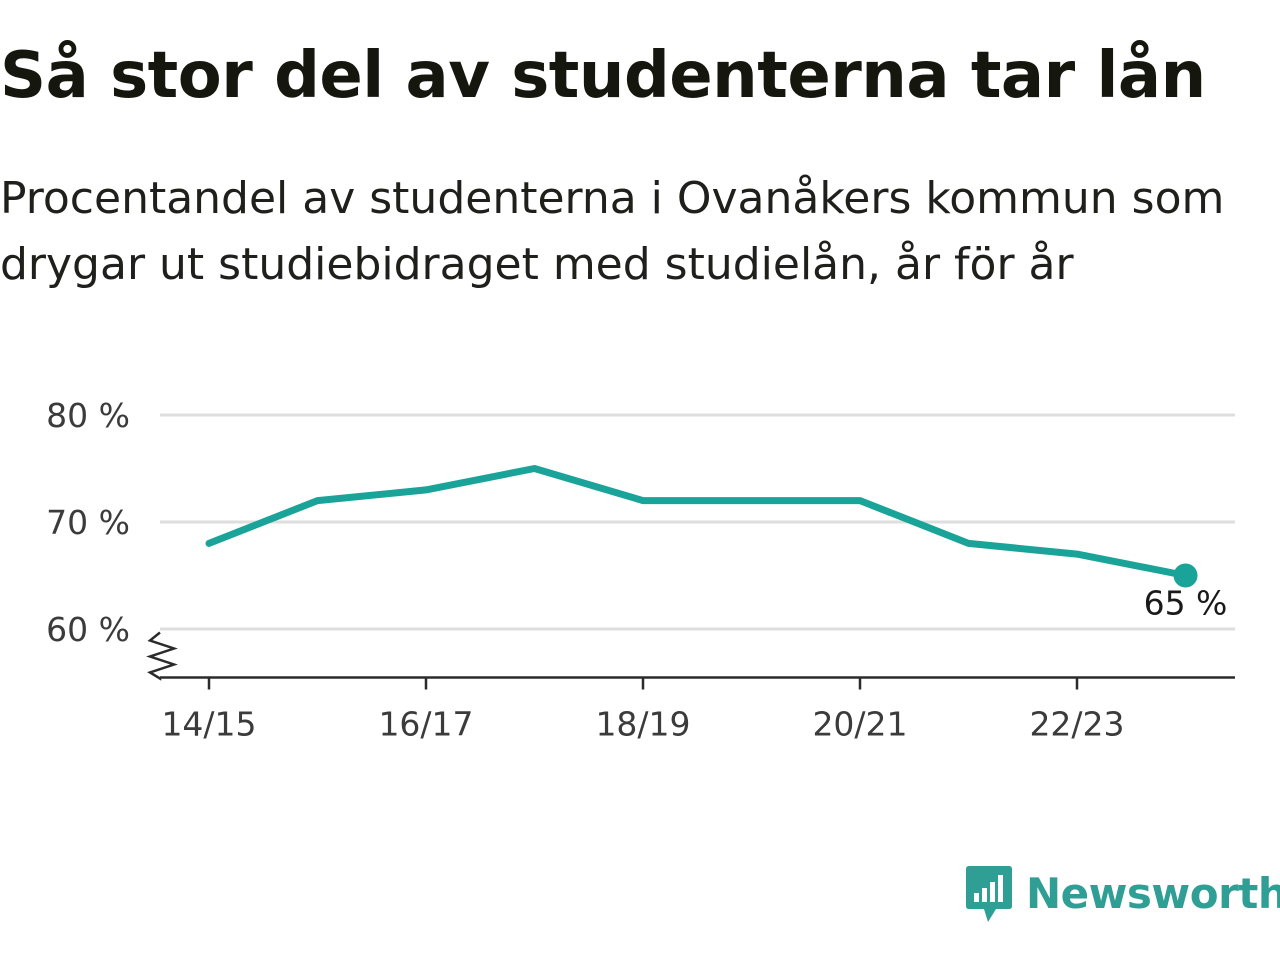  Describe the element at coordinates (1186, 603) in the screenshot. I see `end-value-label: 65 %` at that location.